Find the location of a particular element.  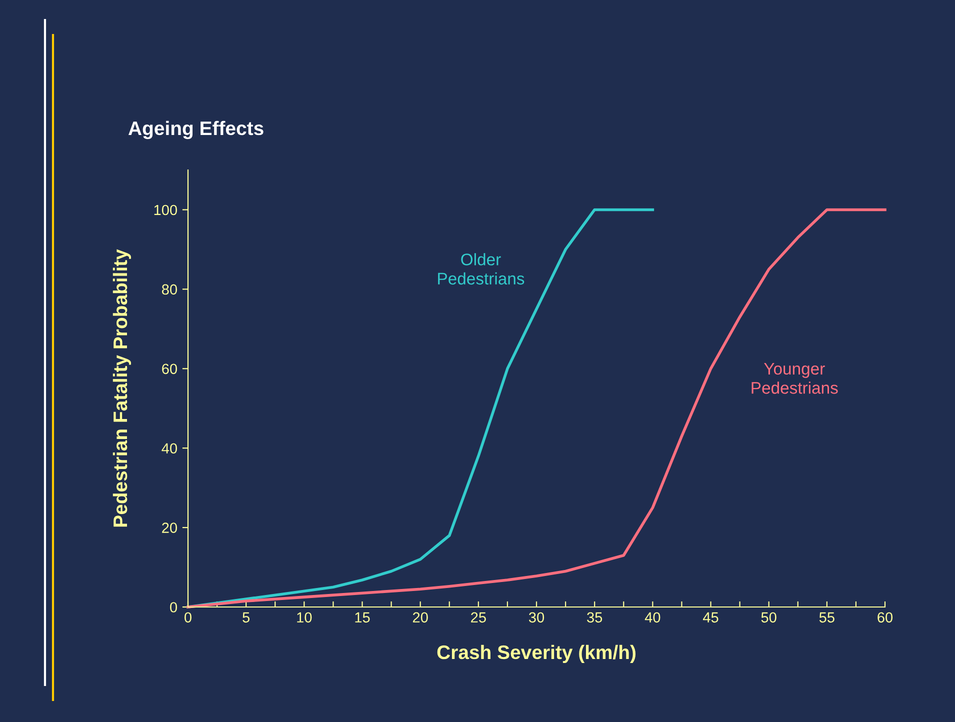

series-label: Younger Pedestrians is located at coordinates (795, 378).